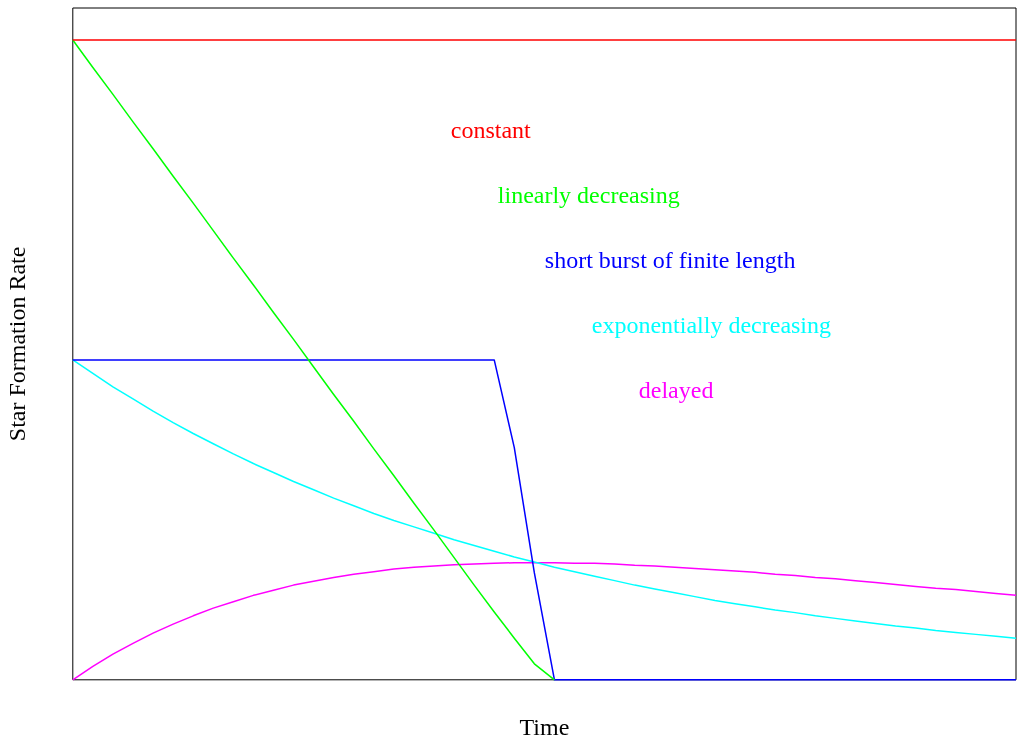 The width and height of the screenshot is (1019, 751). What do you see at coordinates (711, 325) in the screenshot?
I see `text: exponentially decreasing` at bounding box center [711, 325].